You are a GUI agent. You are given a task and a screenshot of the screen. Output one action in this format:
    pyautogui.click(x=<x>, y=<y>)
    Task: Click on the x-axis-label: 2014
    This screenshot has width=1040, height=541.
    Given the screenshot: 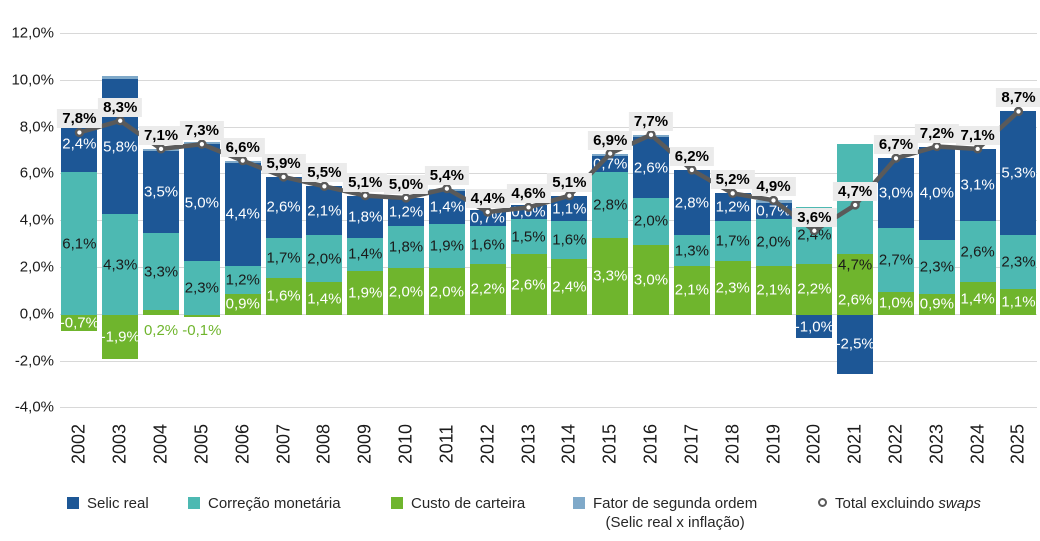 What is the action you would take?
    pyautogui.click(x=568, y=444)
    